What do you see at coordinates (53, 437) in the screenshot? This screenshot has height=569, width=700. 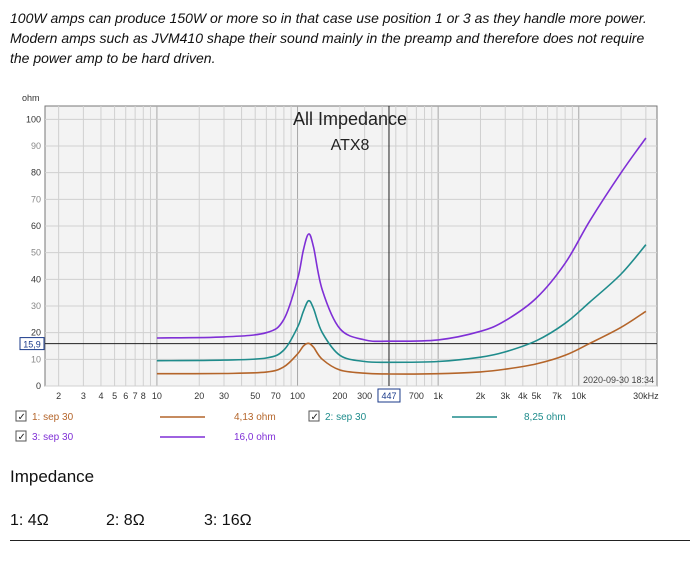 I see `legend-name-3: 3: sep 30` at bounding box center [53, 437].